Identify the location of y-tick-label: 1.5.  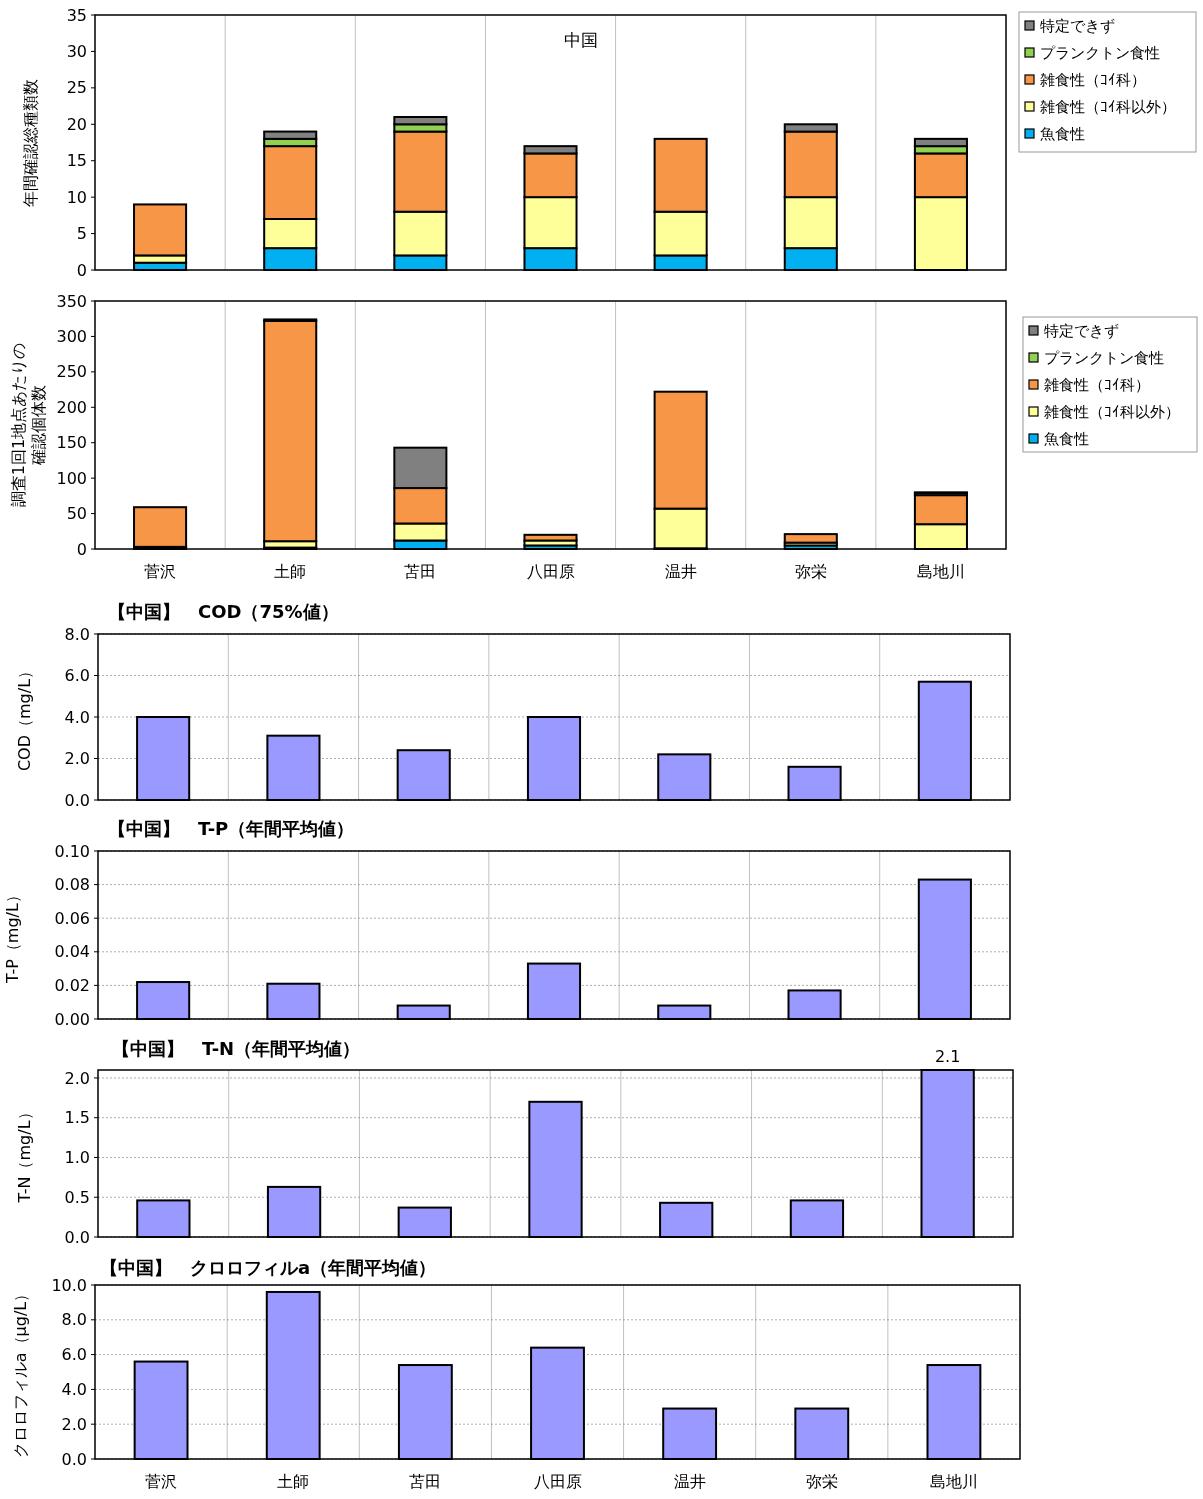
(77, 1118).